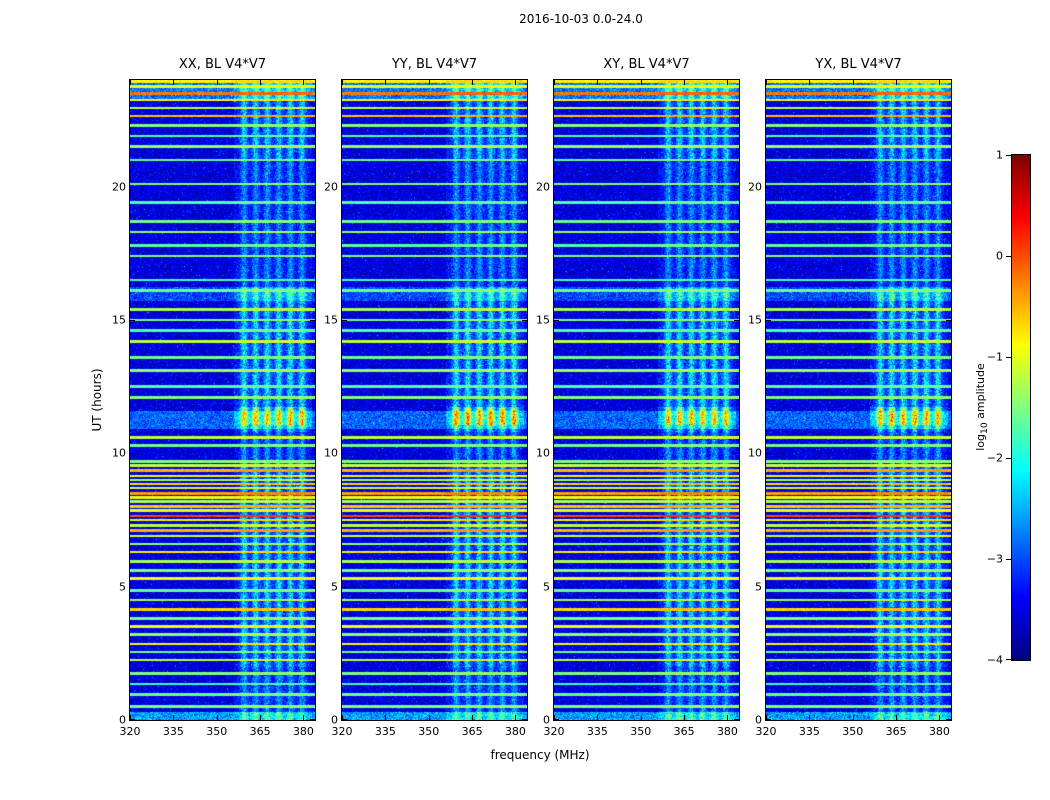 The height and width of the screenshot is (800, 1050). Describe the element at coordinates (434, 64) in the screenshot. I see `panel-title-yy: YY, BL V4*V7` at that location.